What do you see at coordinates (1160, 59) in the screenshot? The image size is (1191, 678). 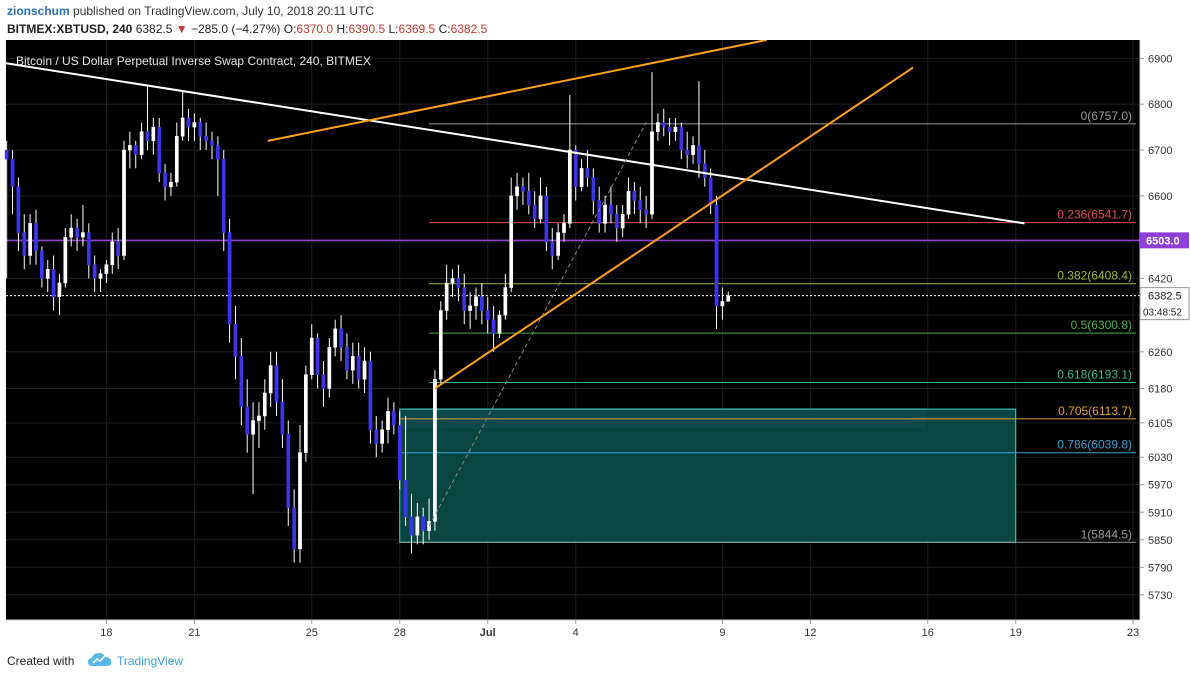 I see `y-tick-label: 6900` at bounding box center [1160, 59].